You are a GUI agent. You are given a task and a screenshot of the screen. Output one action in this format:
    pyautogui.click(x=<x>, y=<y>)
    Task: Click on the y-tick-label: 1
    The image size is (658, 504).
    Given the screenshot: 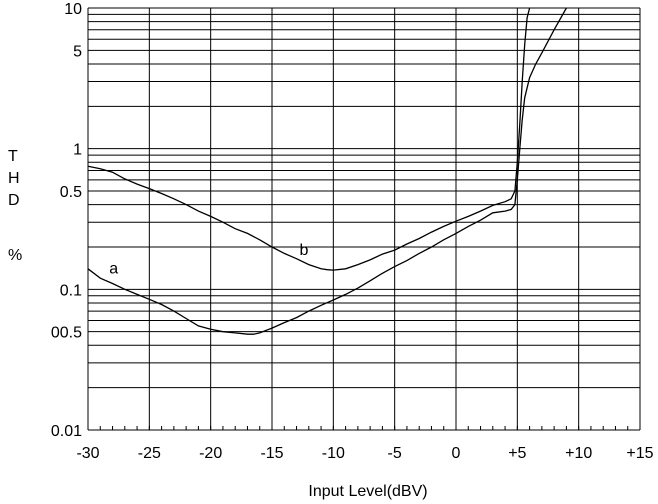 What is the action you would take?
    pyautogui.click(x=77, y=150)
    